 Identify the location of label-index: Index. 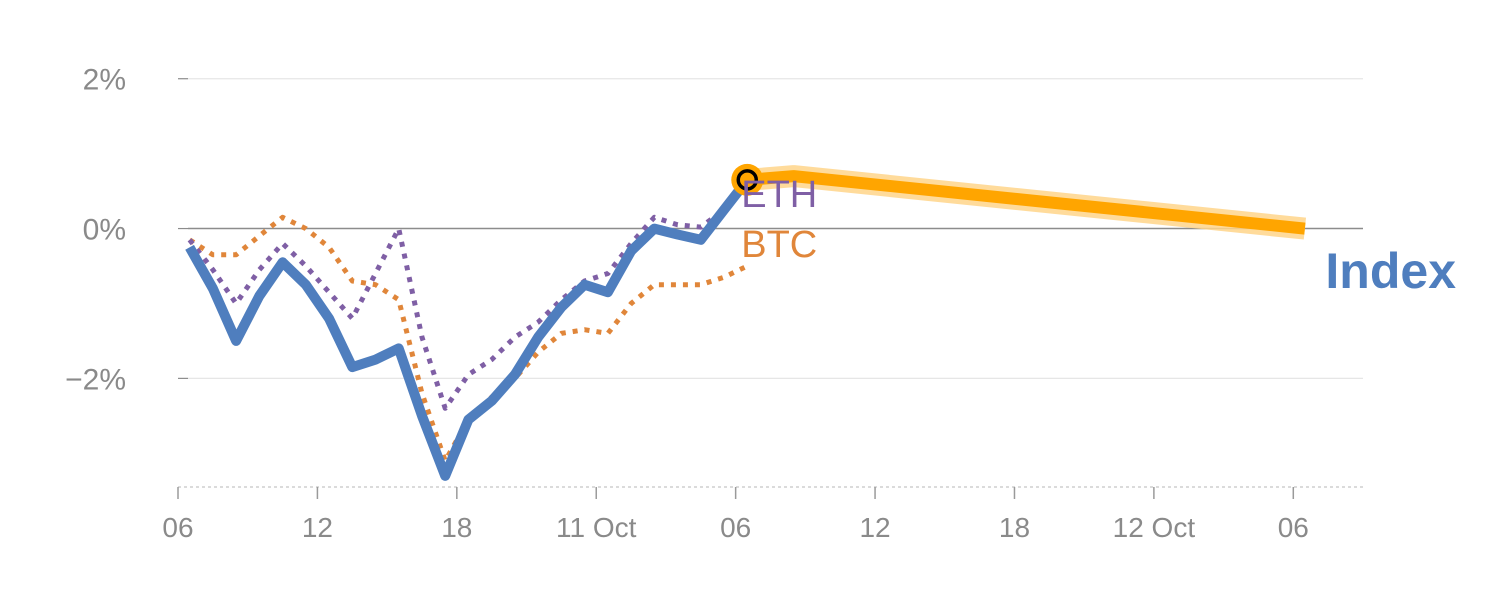
(1390, 271).